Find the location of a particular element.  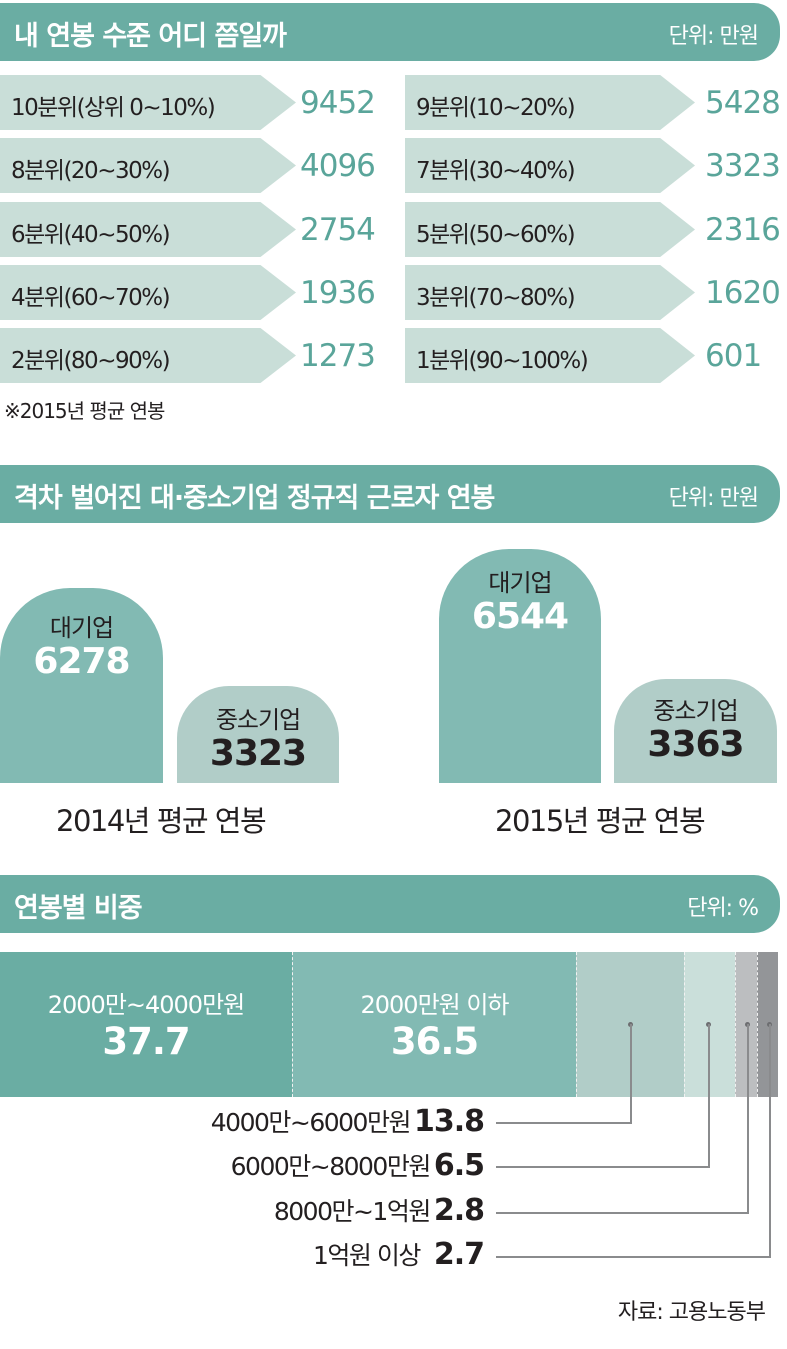

year-label-2014: 2014년 평균 연봉 is located at coordinates (161, 821).